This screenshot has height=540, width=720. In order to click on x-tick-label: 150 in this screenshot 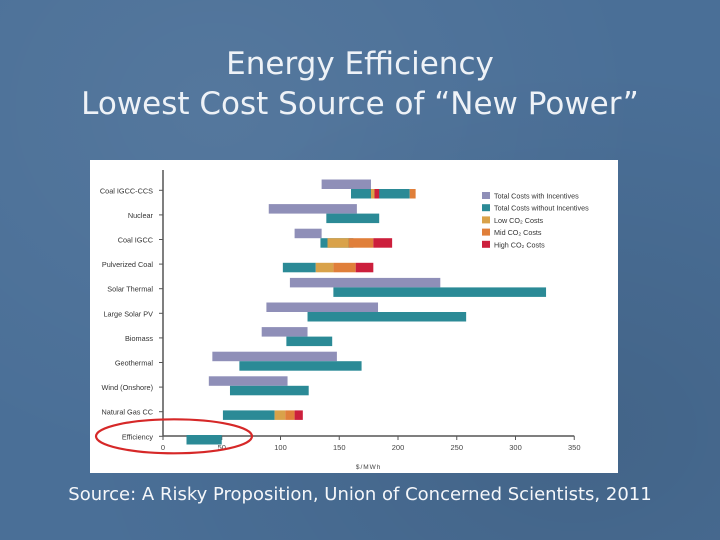, I will do `click(339, 447)`.